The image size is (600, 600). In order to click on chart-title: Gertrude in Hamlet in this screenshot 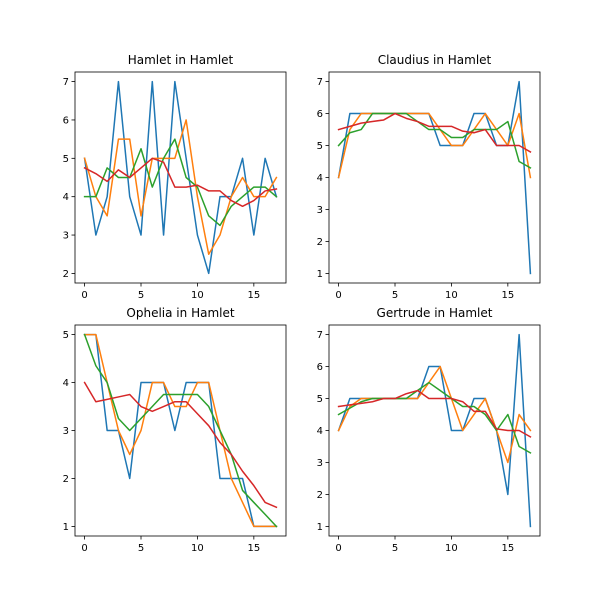, I will do `click(435, 313)`.